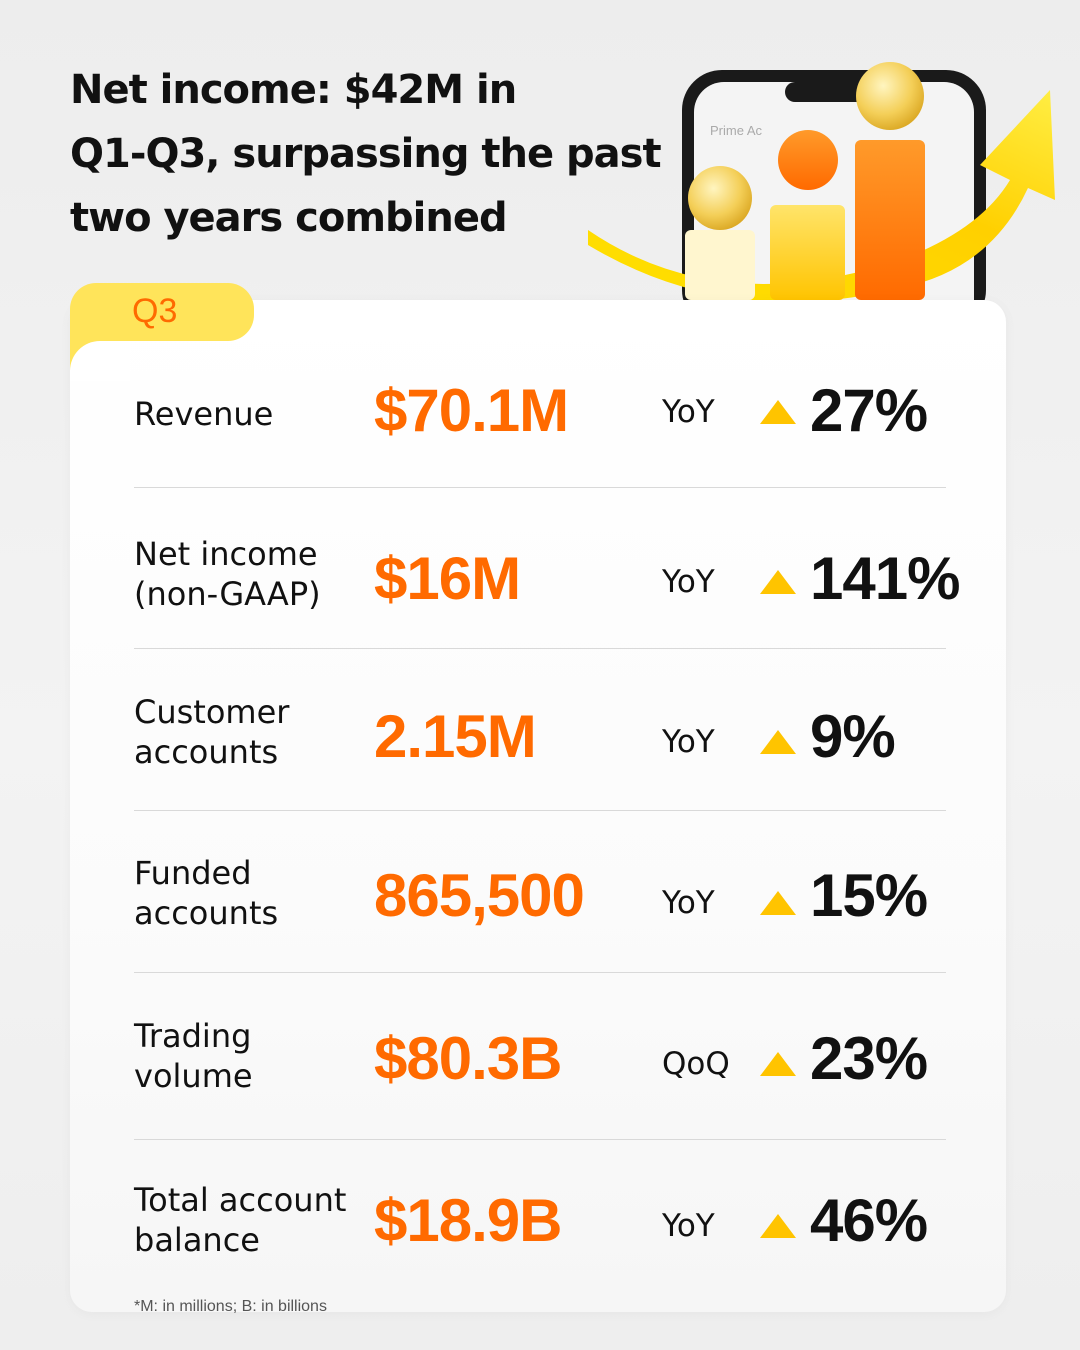  Describe the element at coordinates (736, 130) in the screenshot. I see `phone-text: Prime Ac` at that location.